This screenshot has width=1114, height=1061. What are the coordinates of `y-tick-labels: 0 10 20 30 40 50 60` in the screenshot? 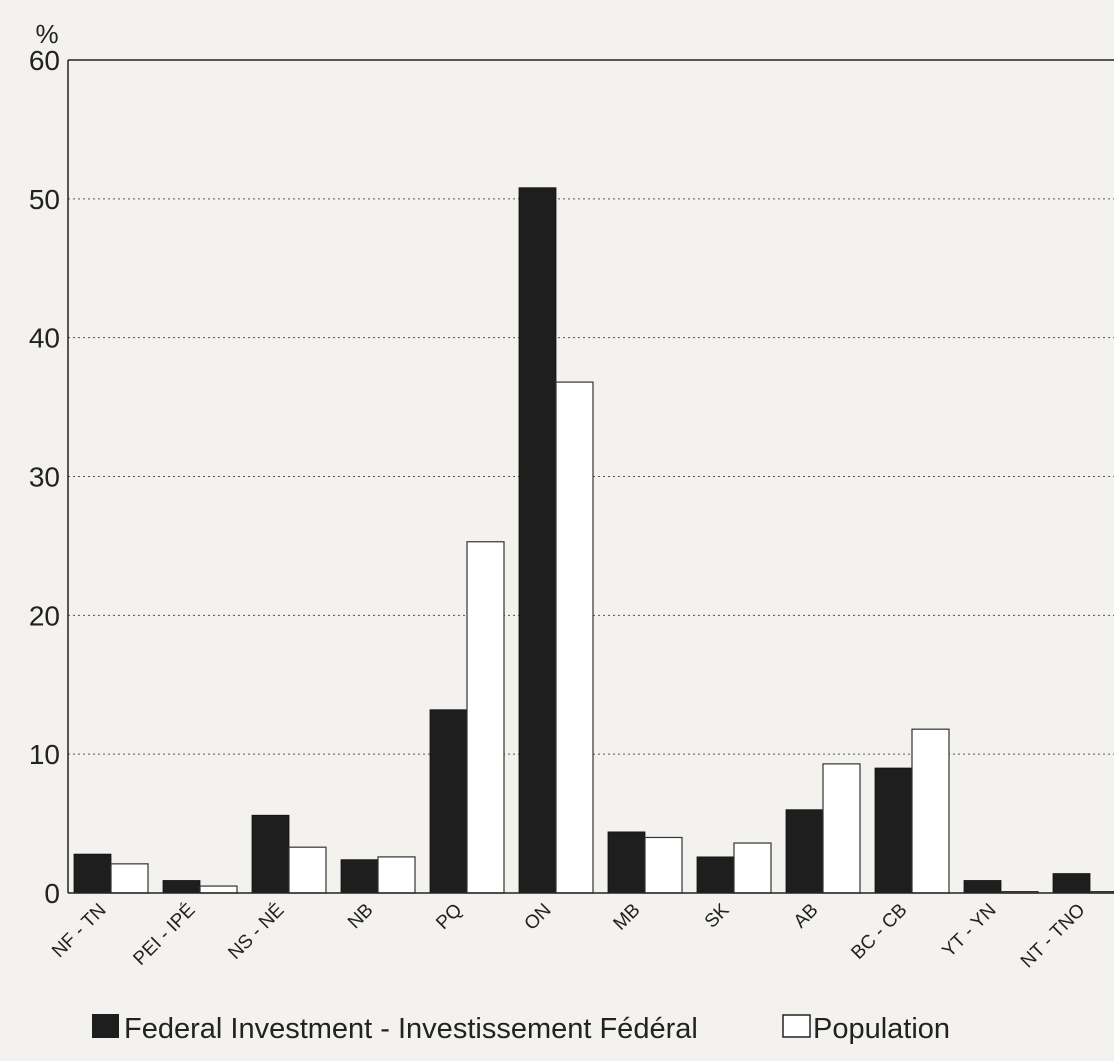 It's located at (44, 477).